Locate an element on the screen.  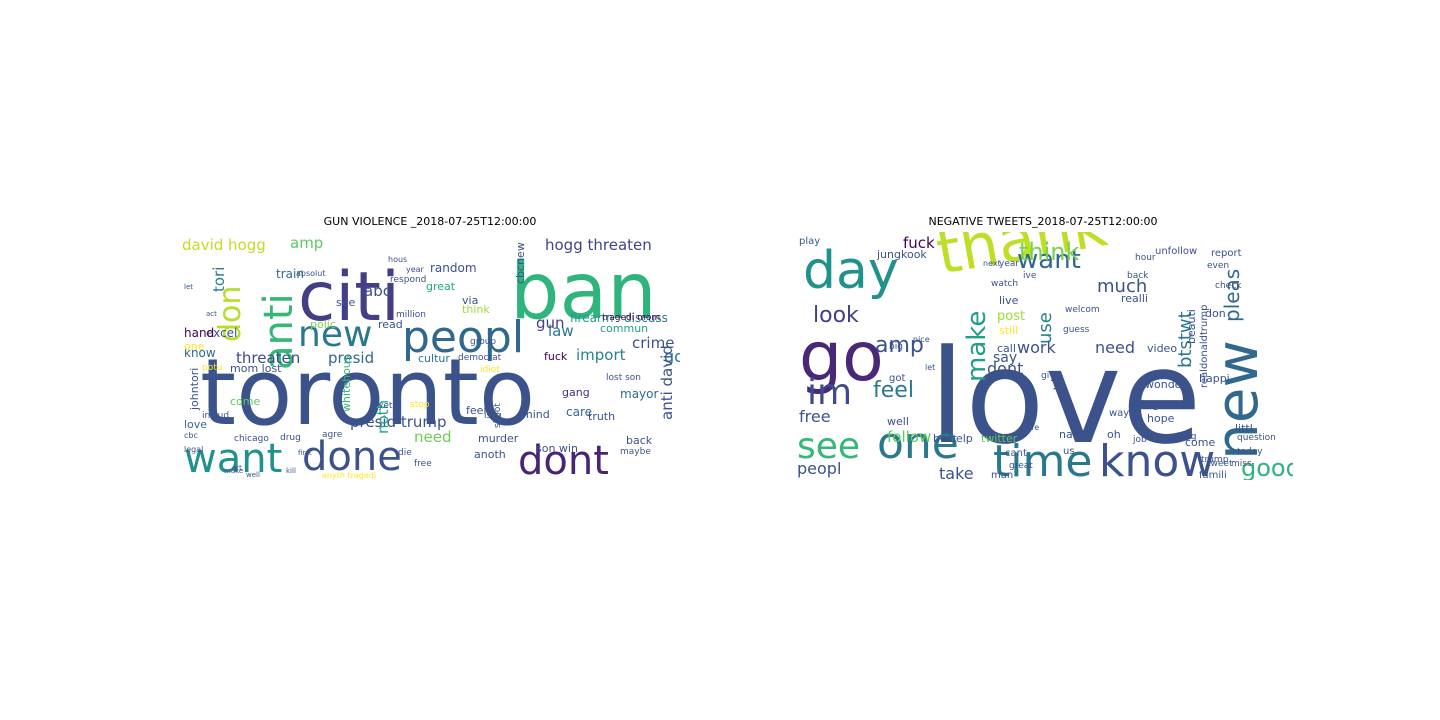
gun-violence-word-mayor: mayor is located at coordinates (639, 394).